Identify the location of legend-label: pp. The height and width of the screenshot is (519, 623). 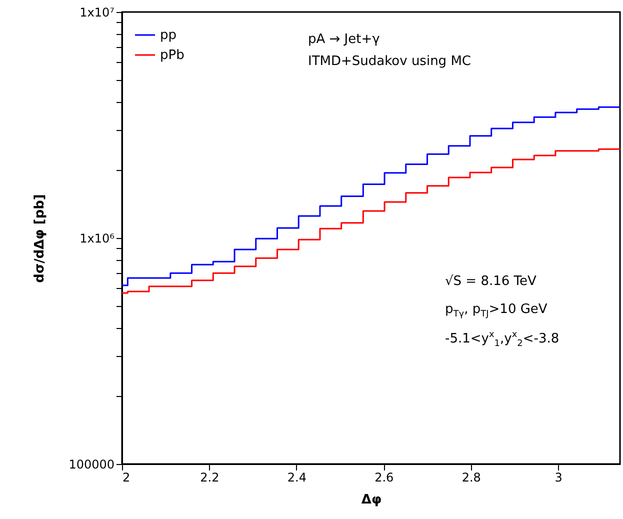
(168, 35).